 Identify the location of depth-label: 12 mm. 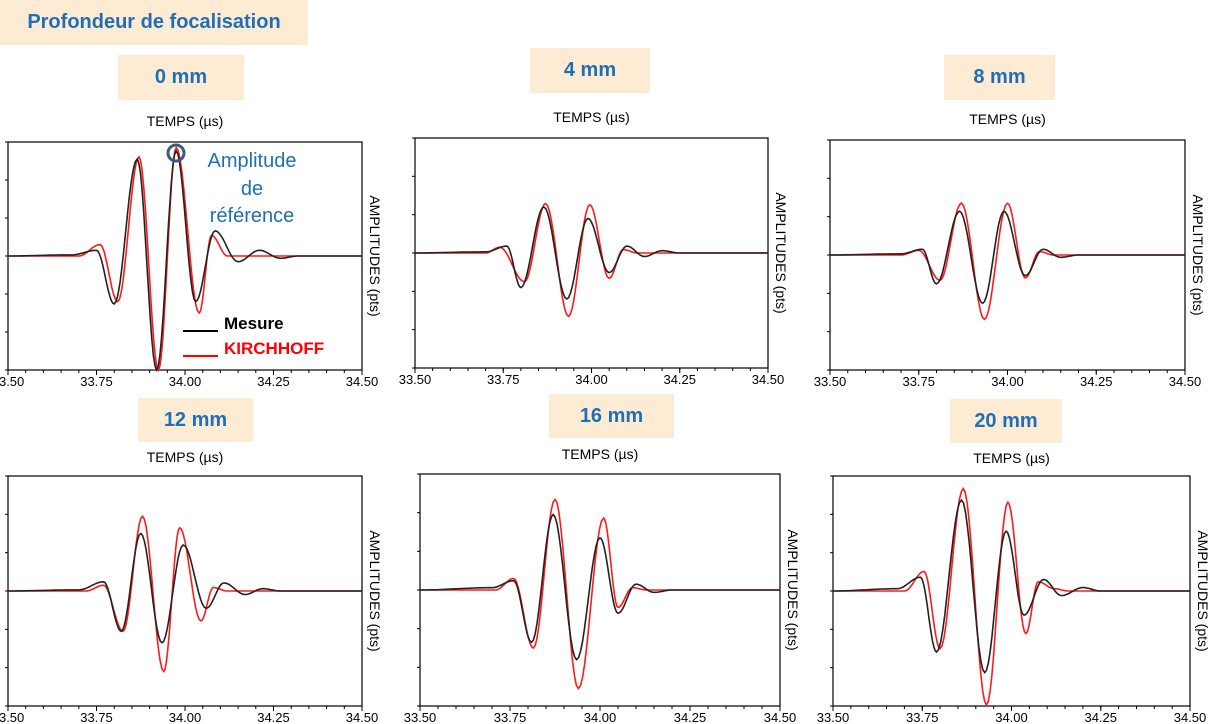
(195, 420).